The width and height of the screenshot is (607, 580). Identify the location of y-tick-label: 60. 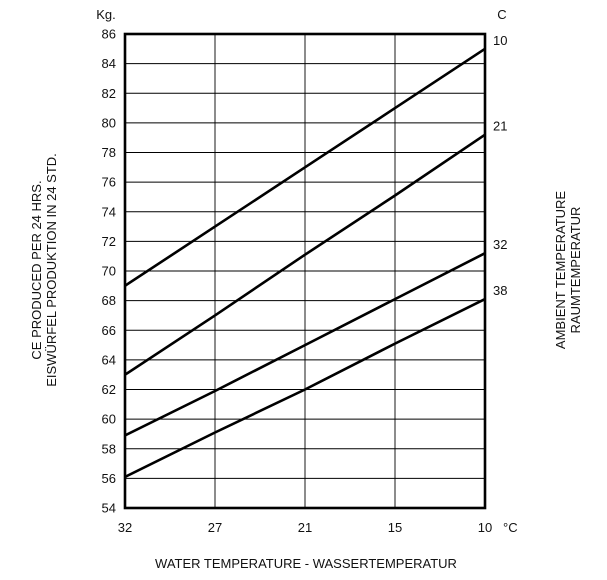
(109, 419).